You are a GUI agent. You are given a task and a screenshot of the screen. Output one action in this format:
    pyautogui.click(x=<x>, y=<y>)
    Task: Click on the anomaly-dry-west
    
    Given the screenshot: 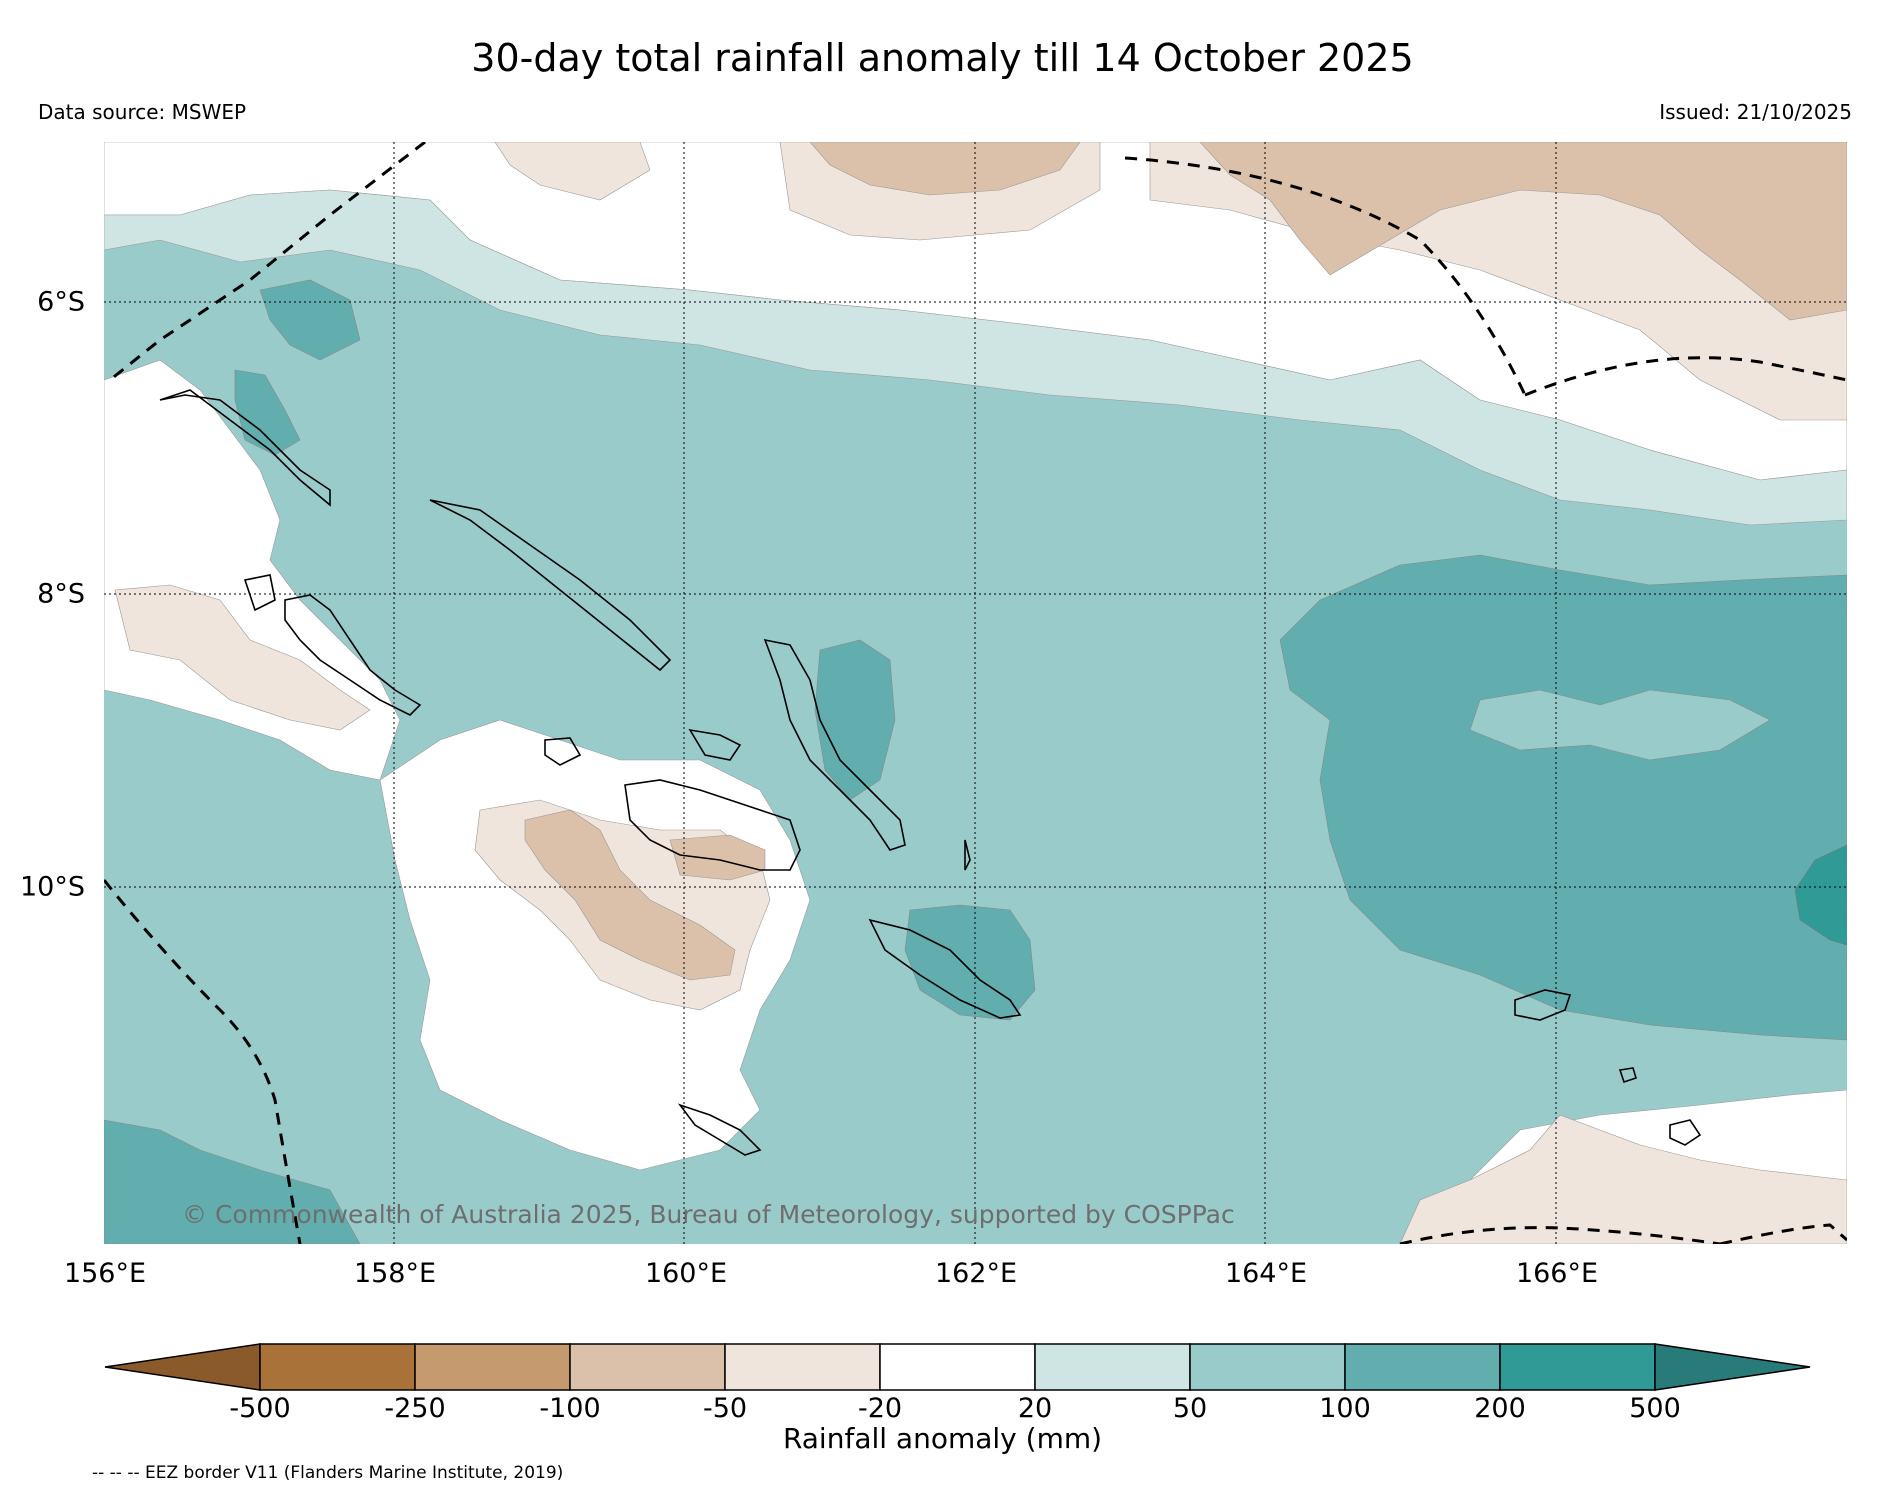 What is the action you would take?
    pyautogui.click(x=242, y=657)
    